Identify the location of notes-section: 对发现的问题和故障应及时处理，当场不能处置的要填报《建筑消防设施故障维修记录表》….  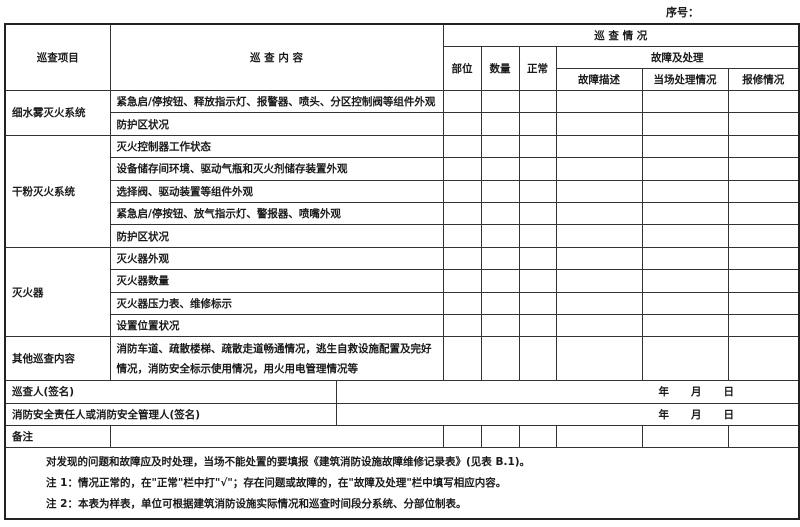
(402, 483).